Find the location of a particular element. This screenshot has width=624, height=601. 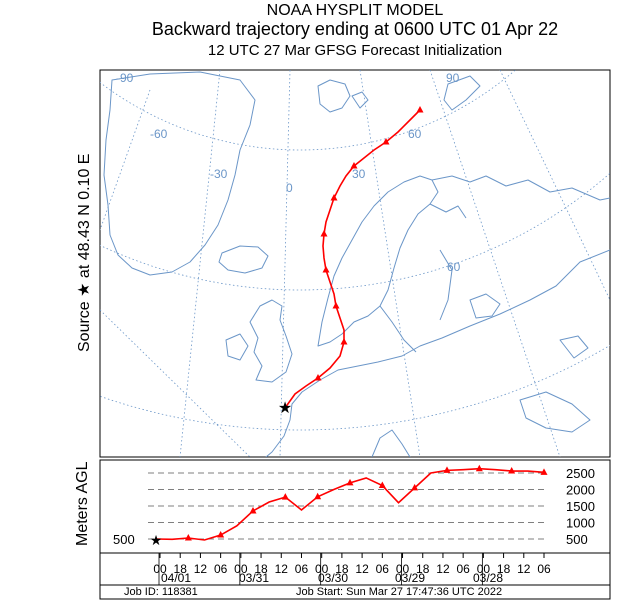

grid-label: -90 is located at coordinates (125, 78).